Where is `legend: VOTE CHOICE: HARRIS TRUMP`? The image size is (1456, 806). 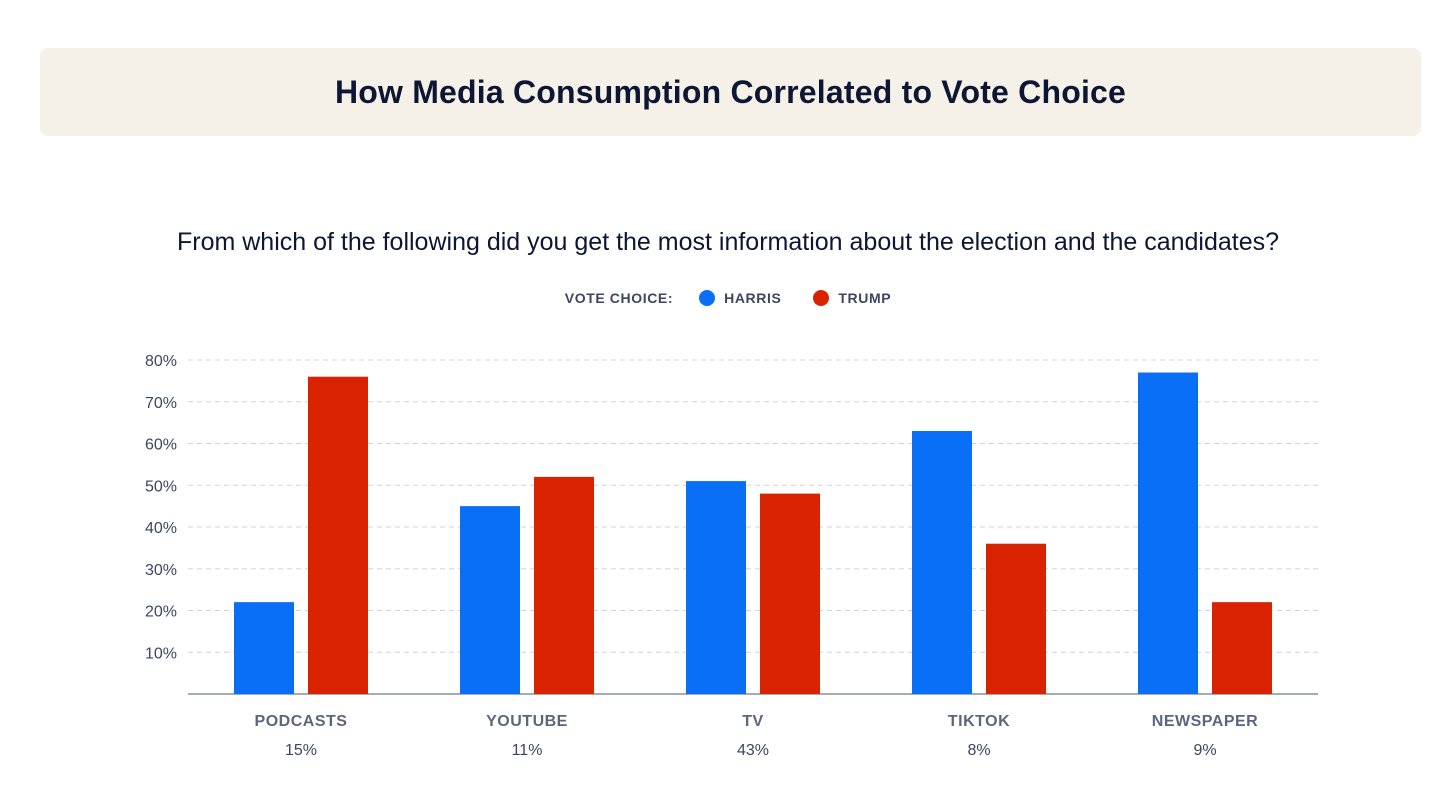 legend: VOTE CHOICE: HARRIS TRUMP is located at coordinates (728, 298).